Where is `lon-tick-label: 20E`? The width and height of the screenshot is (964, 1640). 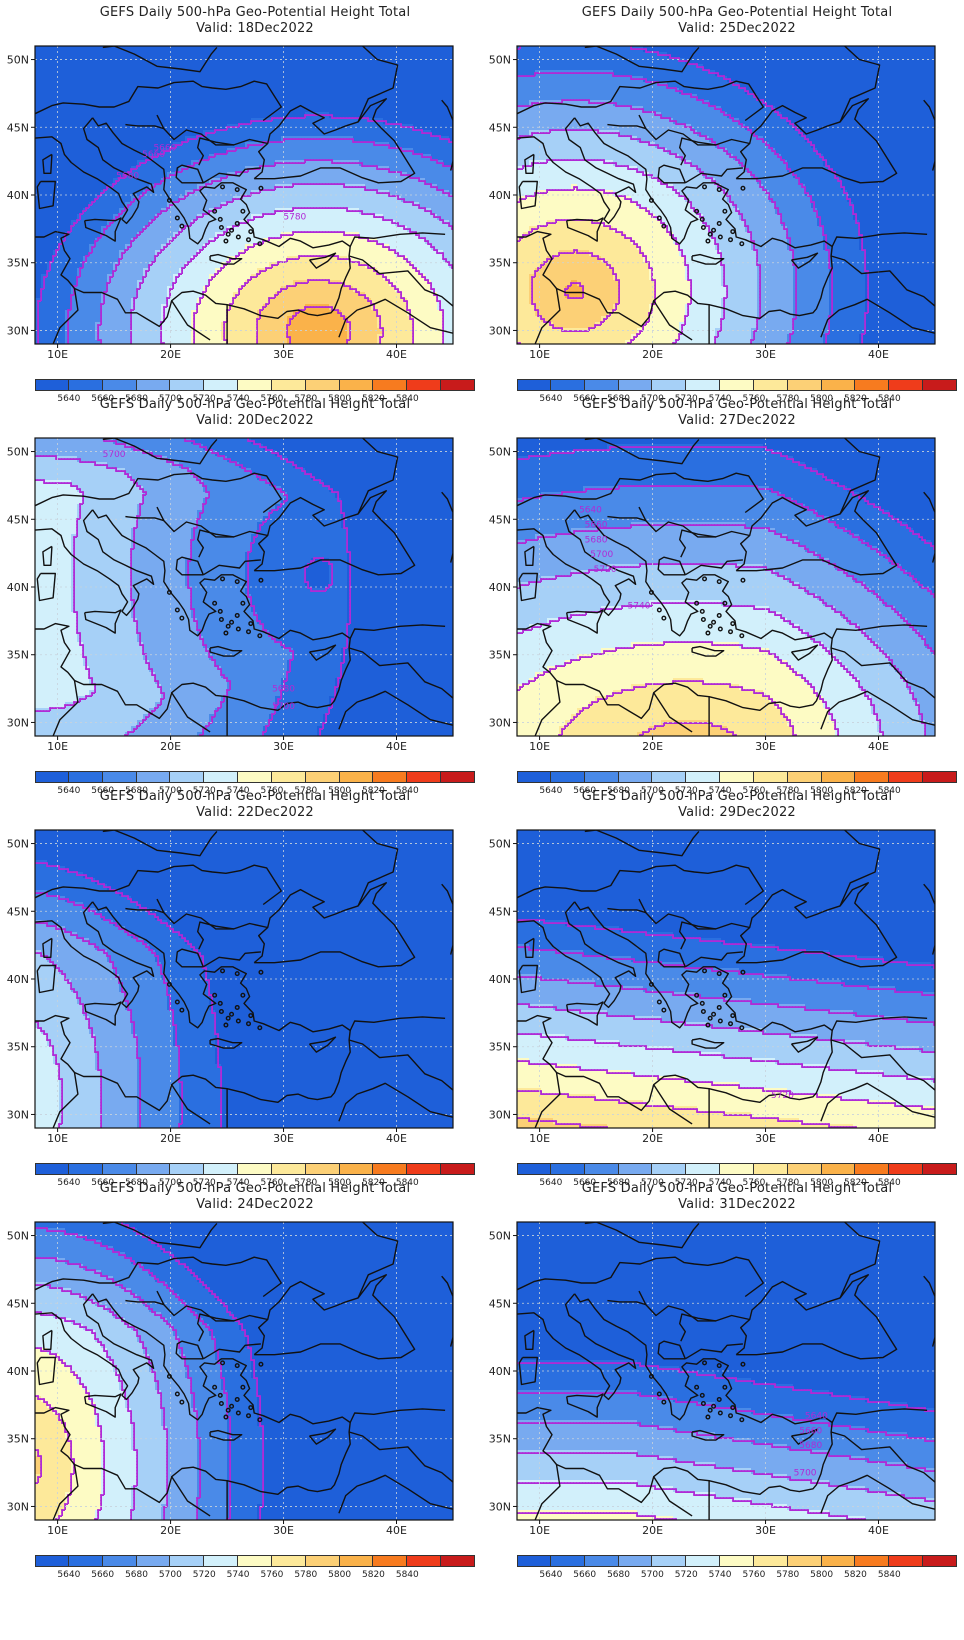 lon-tick-label: 20E is located at coordinates (170, 1138).